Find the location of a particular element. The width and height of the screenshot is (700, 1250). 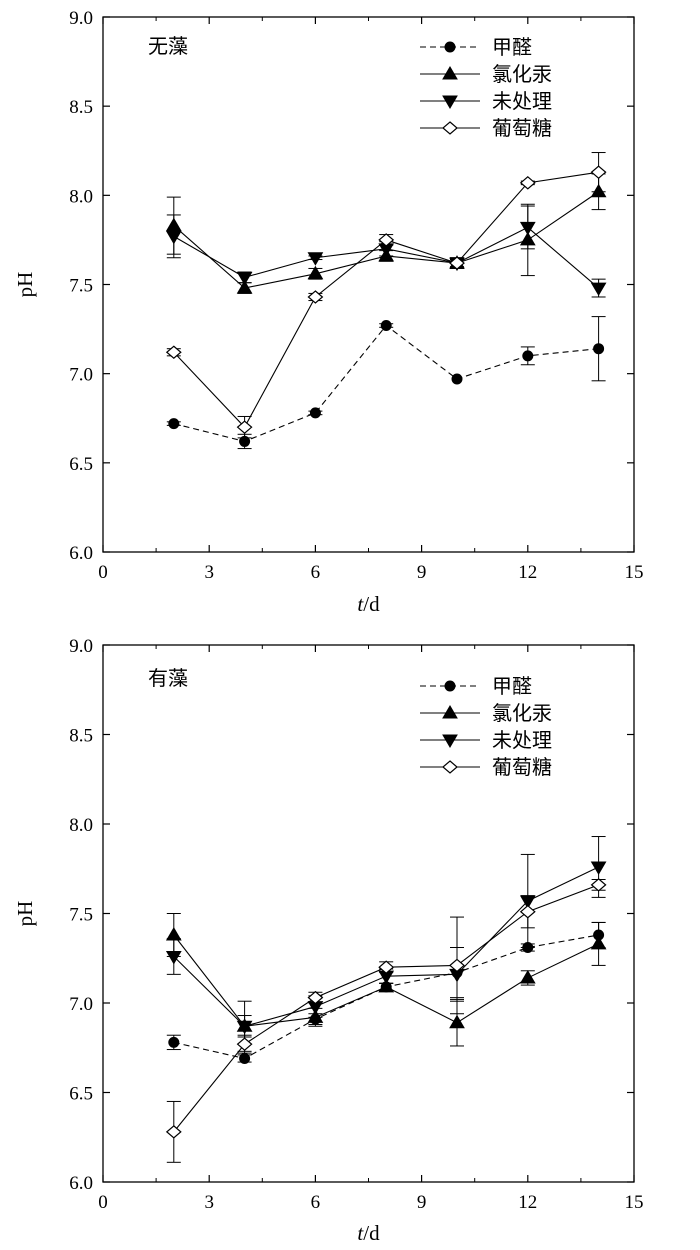

chart2-series-4-line is located at coordinates (386, 1008).